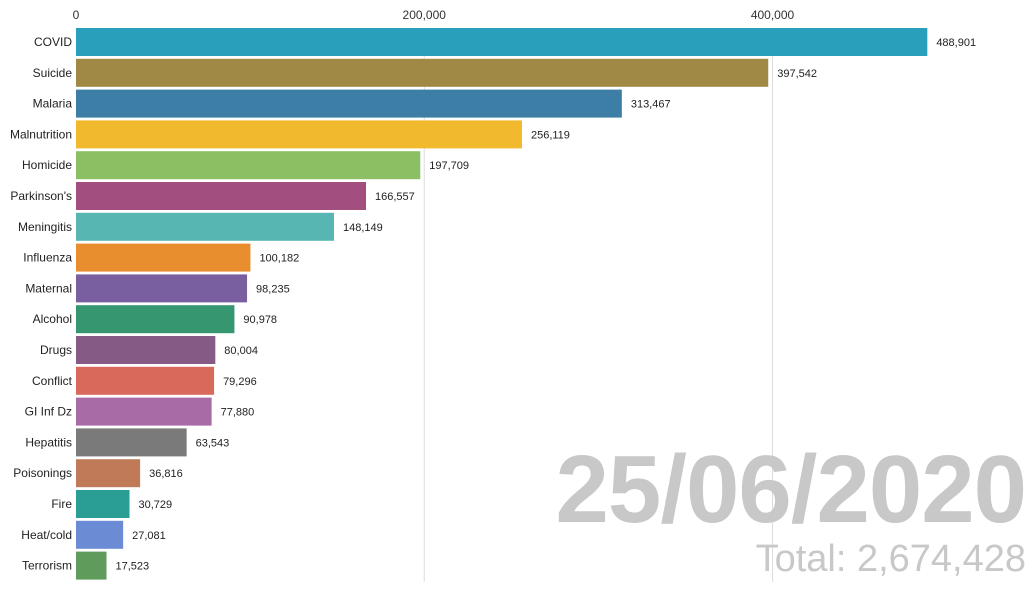 Image resolution: width=1036 pixels, height=598 pixels. What do you see at coordinates (422, 72) in the screenshot?
I see `bar-suicide` at bounding box center [422, 72].